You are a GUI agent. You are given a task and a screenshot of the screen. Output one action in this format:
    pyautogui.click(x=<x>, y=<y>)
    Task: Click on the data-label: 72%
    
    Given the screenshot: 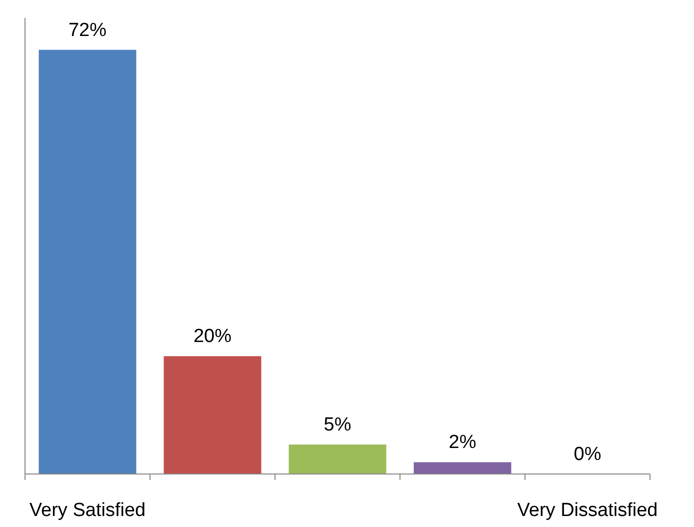 What is the action you would take?
    pyautogui.click(x=87, y=30)
    